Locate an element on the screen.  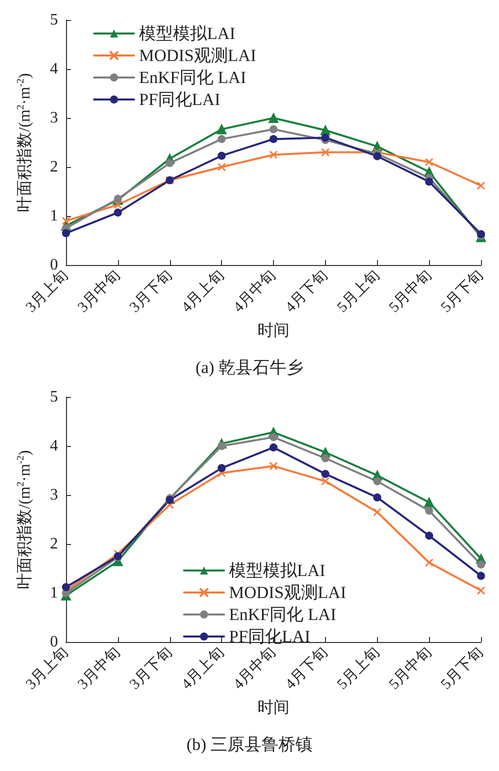
text: (b) 三原县鲁桥镇 is located at coordinates (249, 744).